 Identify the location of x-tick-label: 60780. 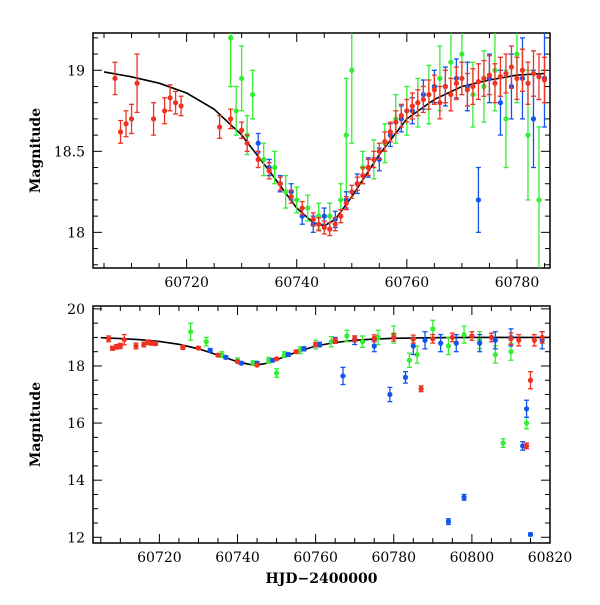
(393, 558).